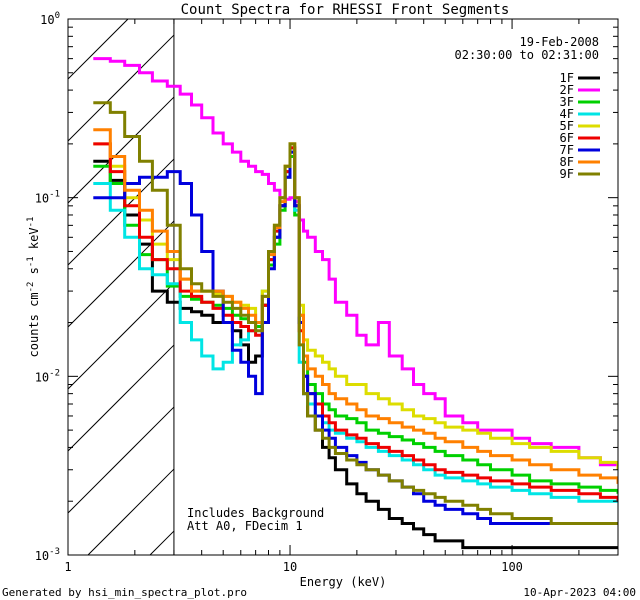 Image resolution: width=640 pixels, height=600 pixels. Describe the element at coordinates (559, 42) in the screenshot. I see `date-text: 19-Feb-2008` at that location.